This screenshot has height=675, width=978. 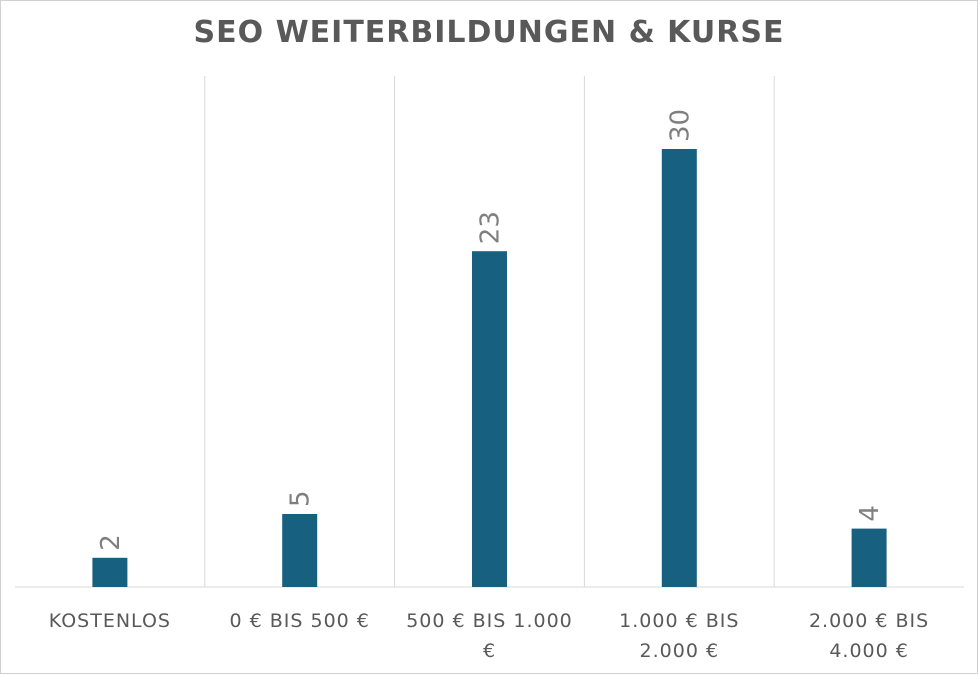 What do you see at coordinates (489, 651) in the screenshot?
I see `category-label: €` at bounding box center [489, 651].